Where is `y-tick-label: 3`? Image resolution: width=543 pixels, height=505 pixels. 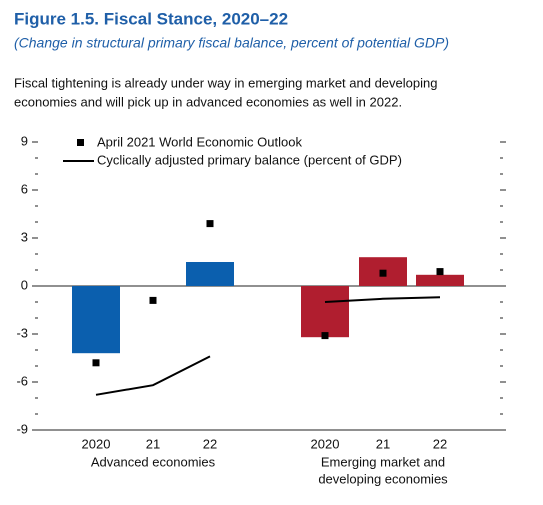 y-tick-label: 3 is located at coordinates (24, 236).